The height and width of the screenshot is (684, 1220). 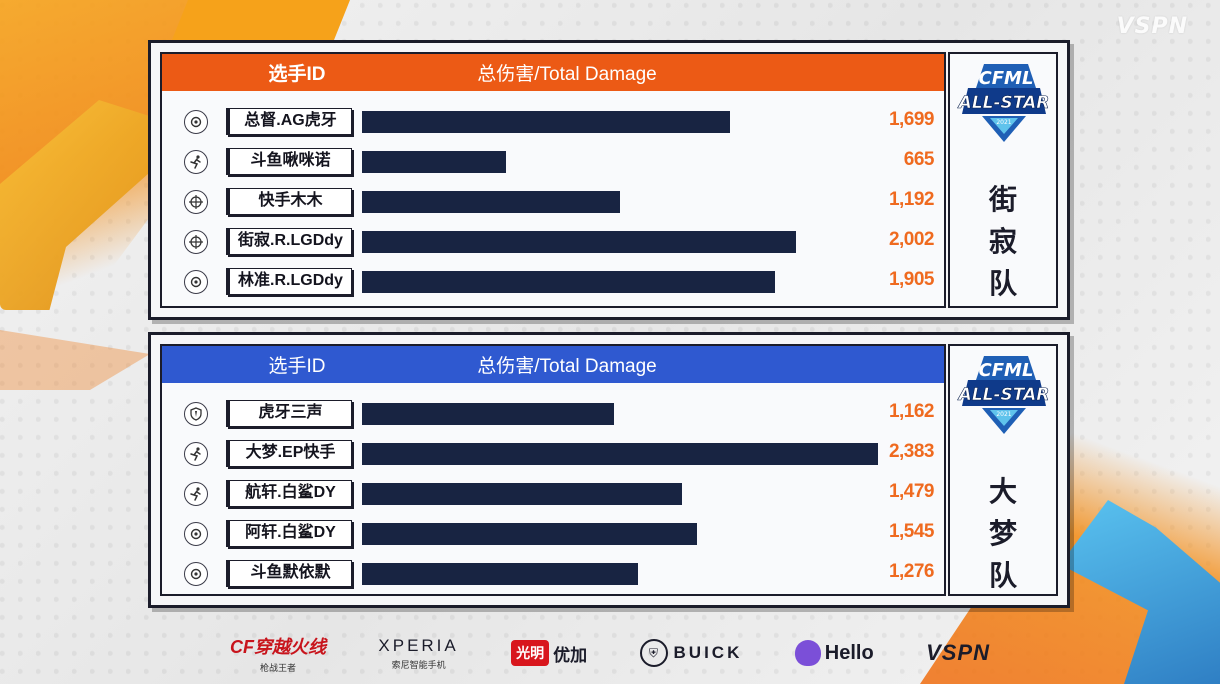 What do you see at coordinates (260, 22) in the screenshot?
I see `orange-banner-top` at bounding box center [260, 22].